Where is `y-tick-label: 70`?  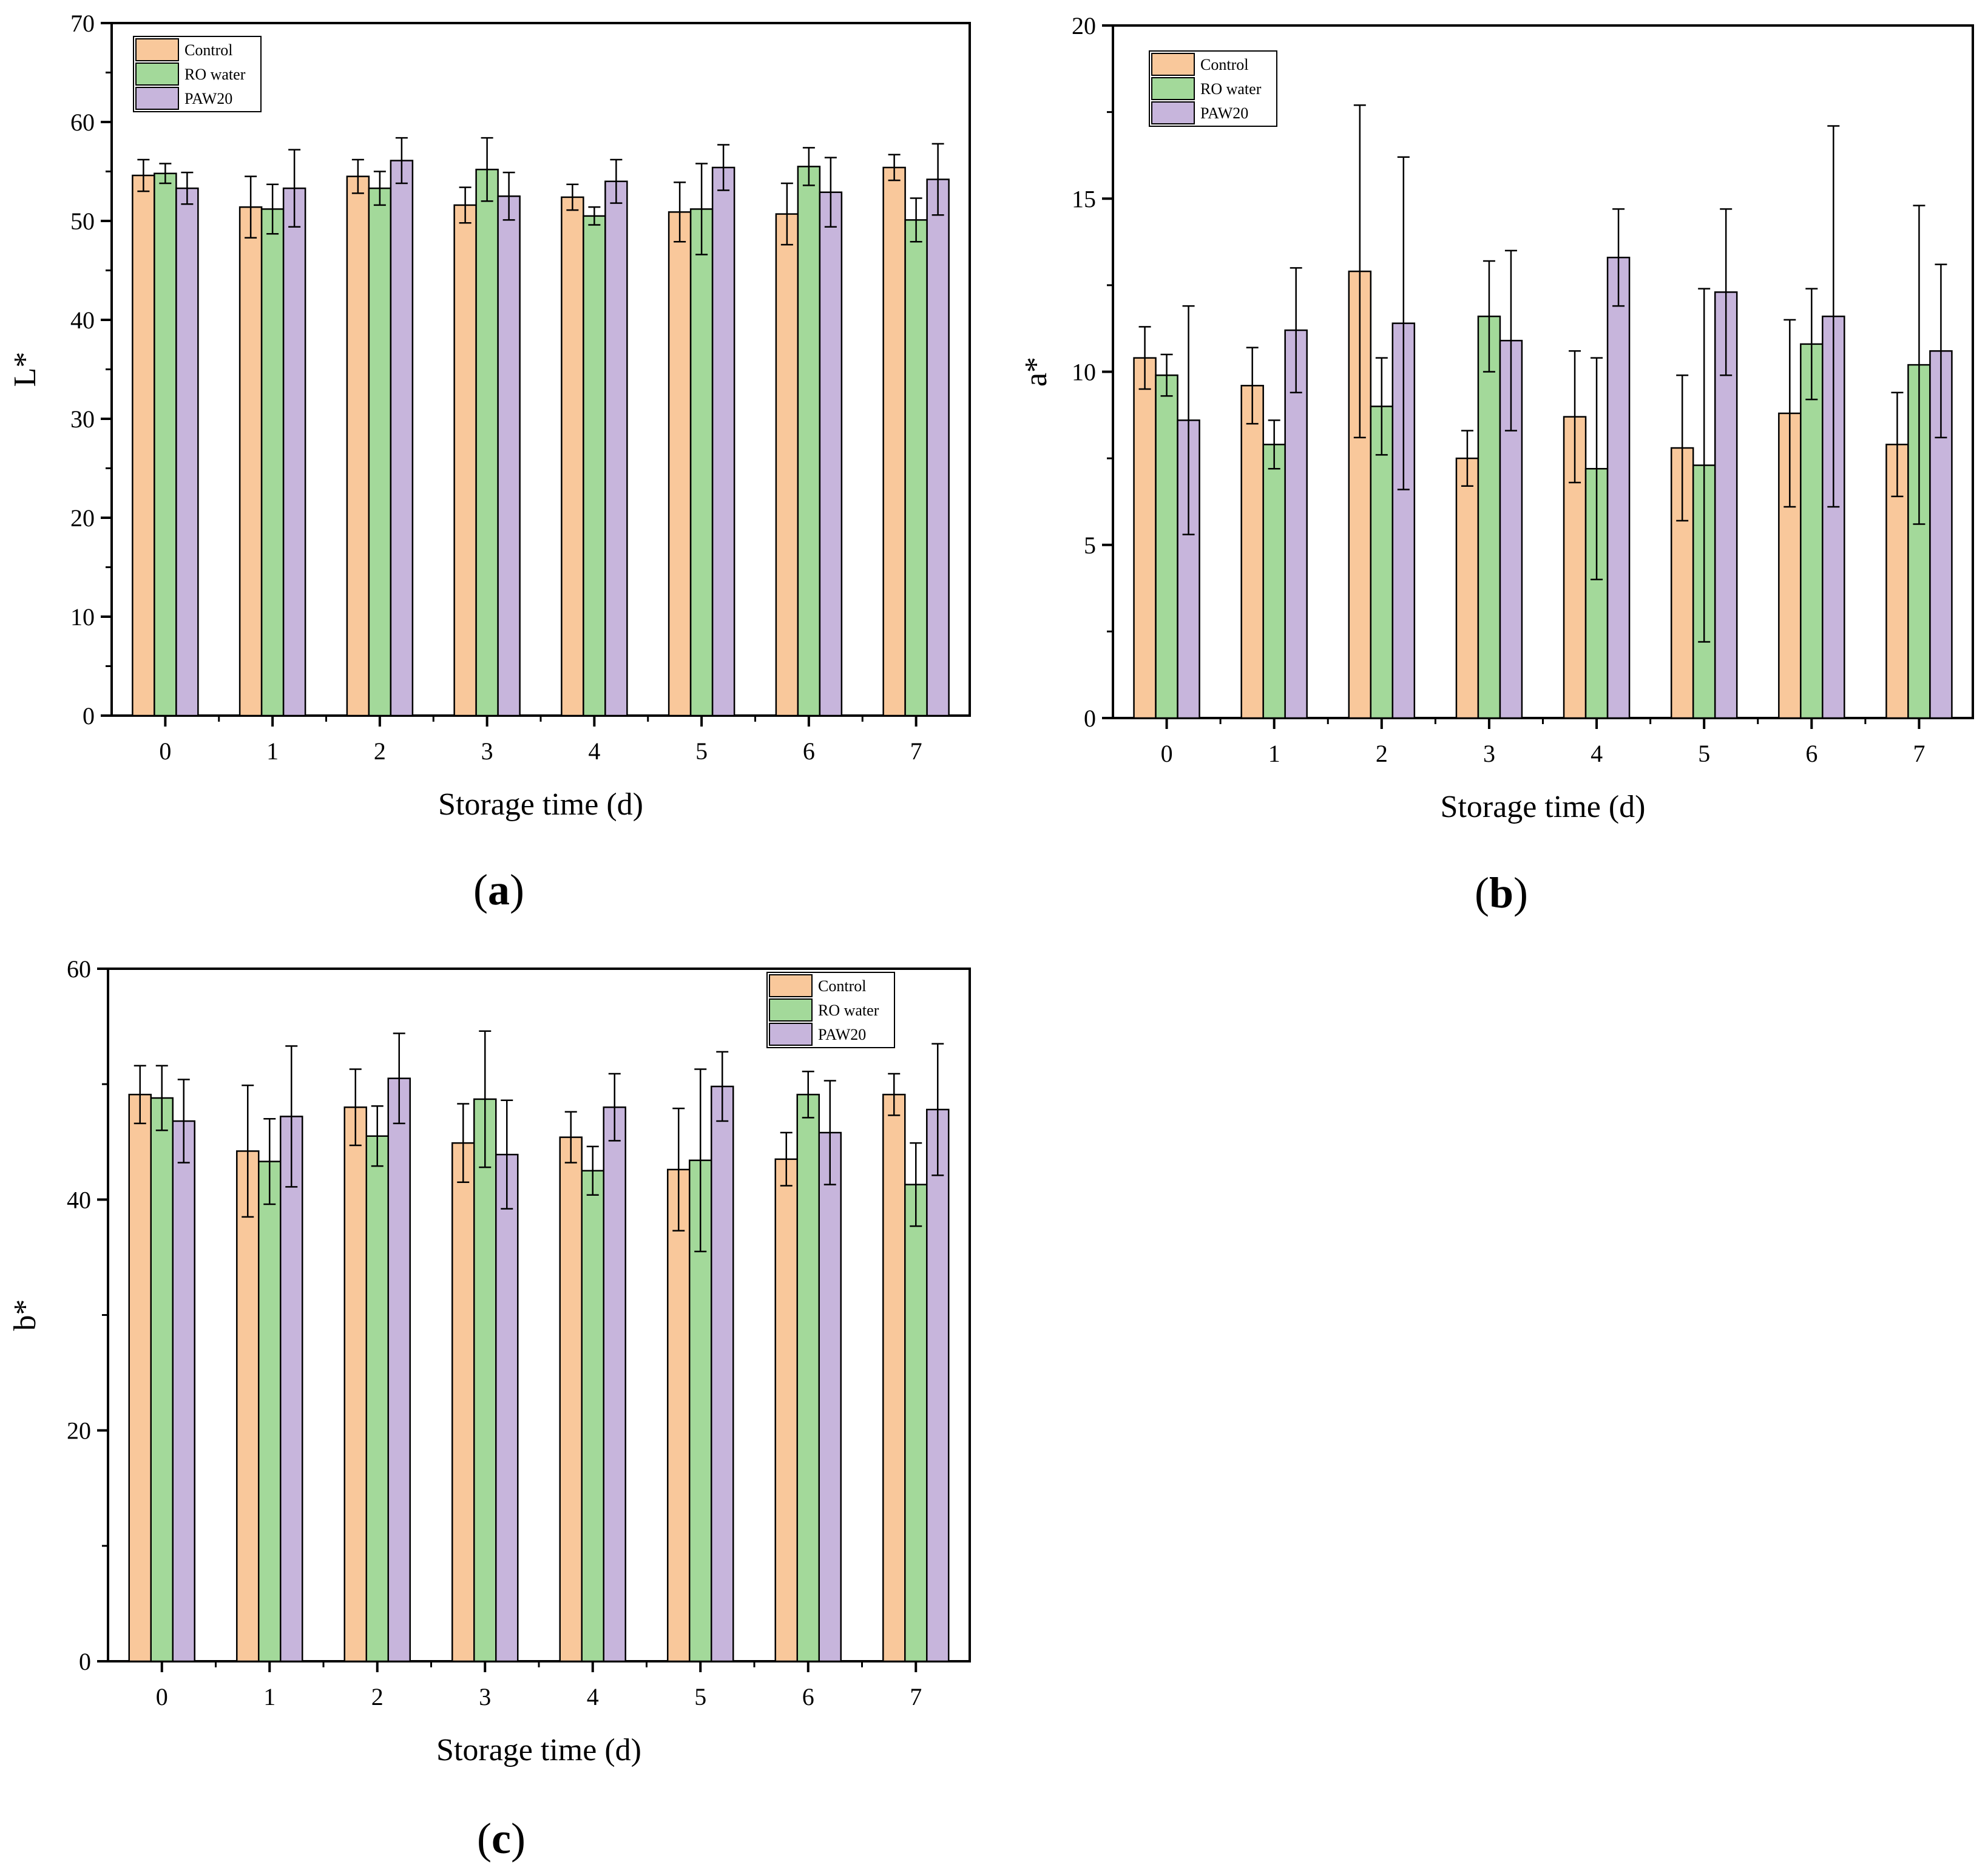 y-tick-label: 70 is located at coordinates (82, 23).